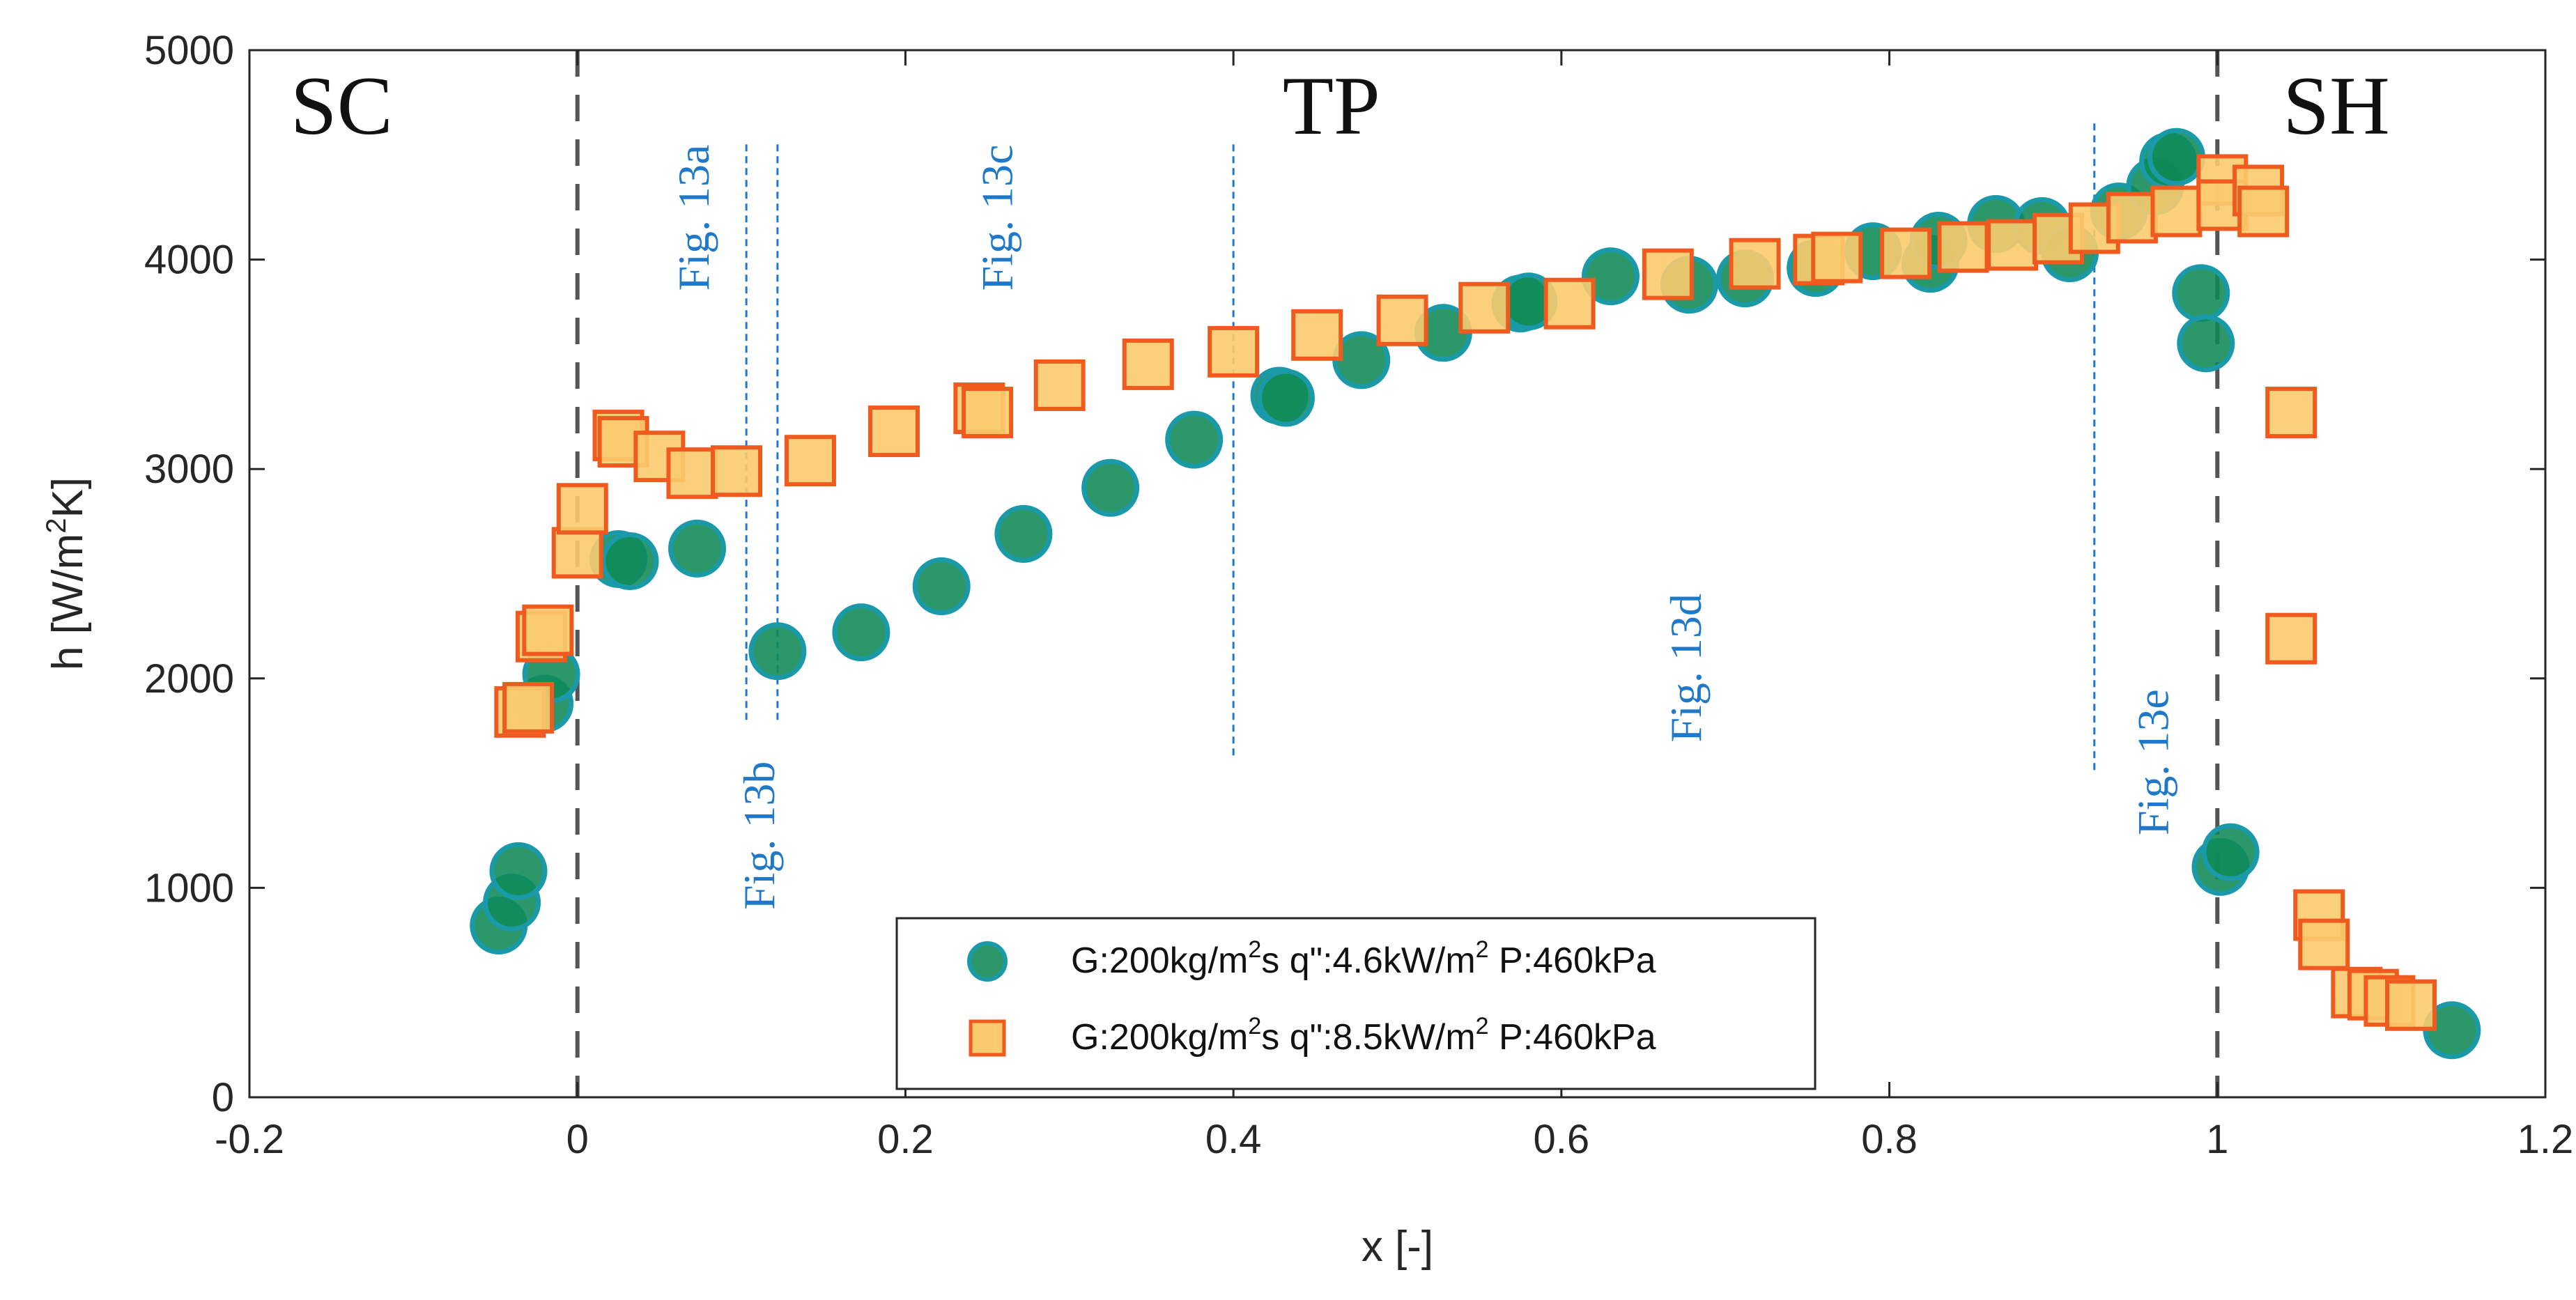 The width and height of the screenshot is (2576, 1300). I want to click on x-axis-label: x [-], so click(1397, 1247).